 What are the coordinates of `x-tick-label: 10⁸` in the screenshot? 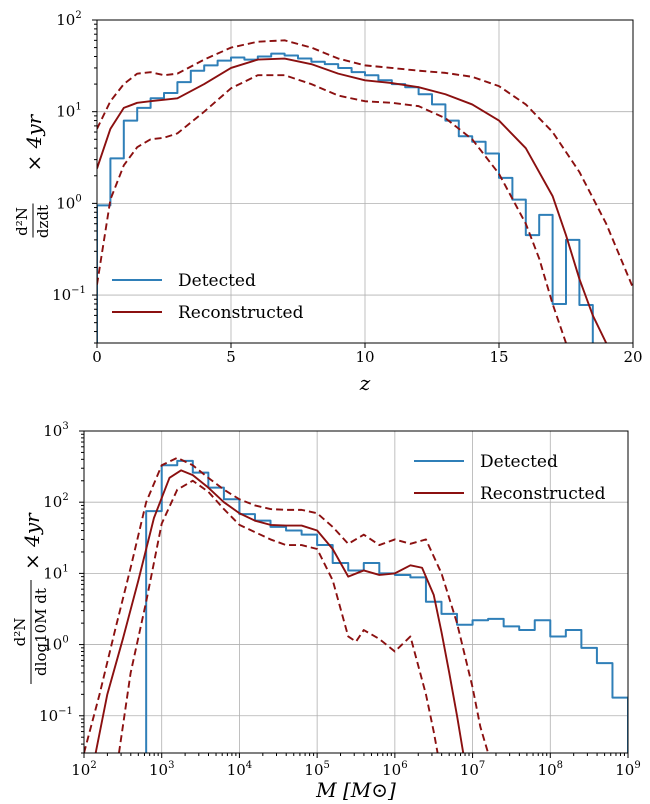 It's located at (550, 769).